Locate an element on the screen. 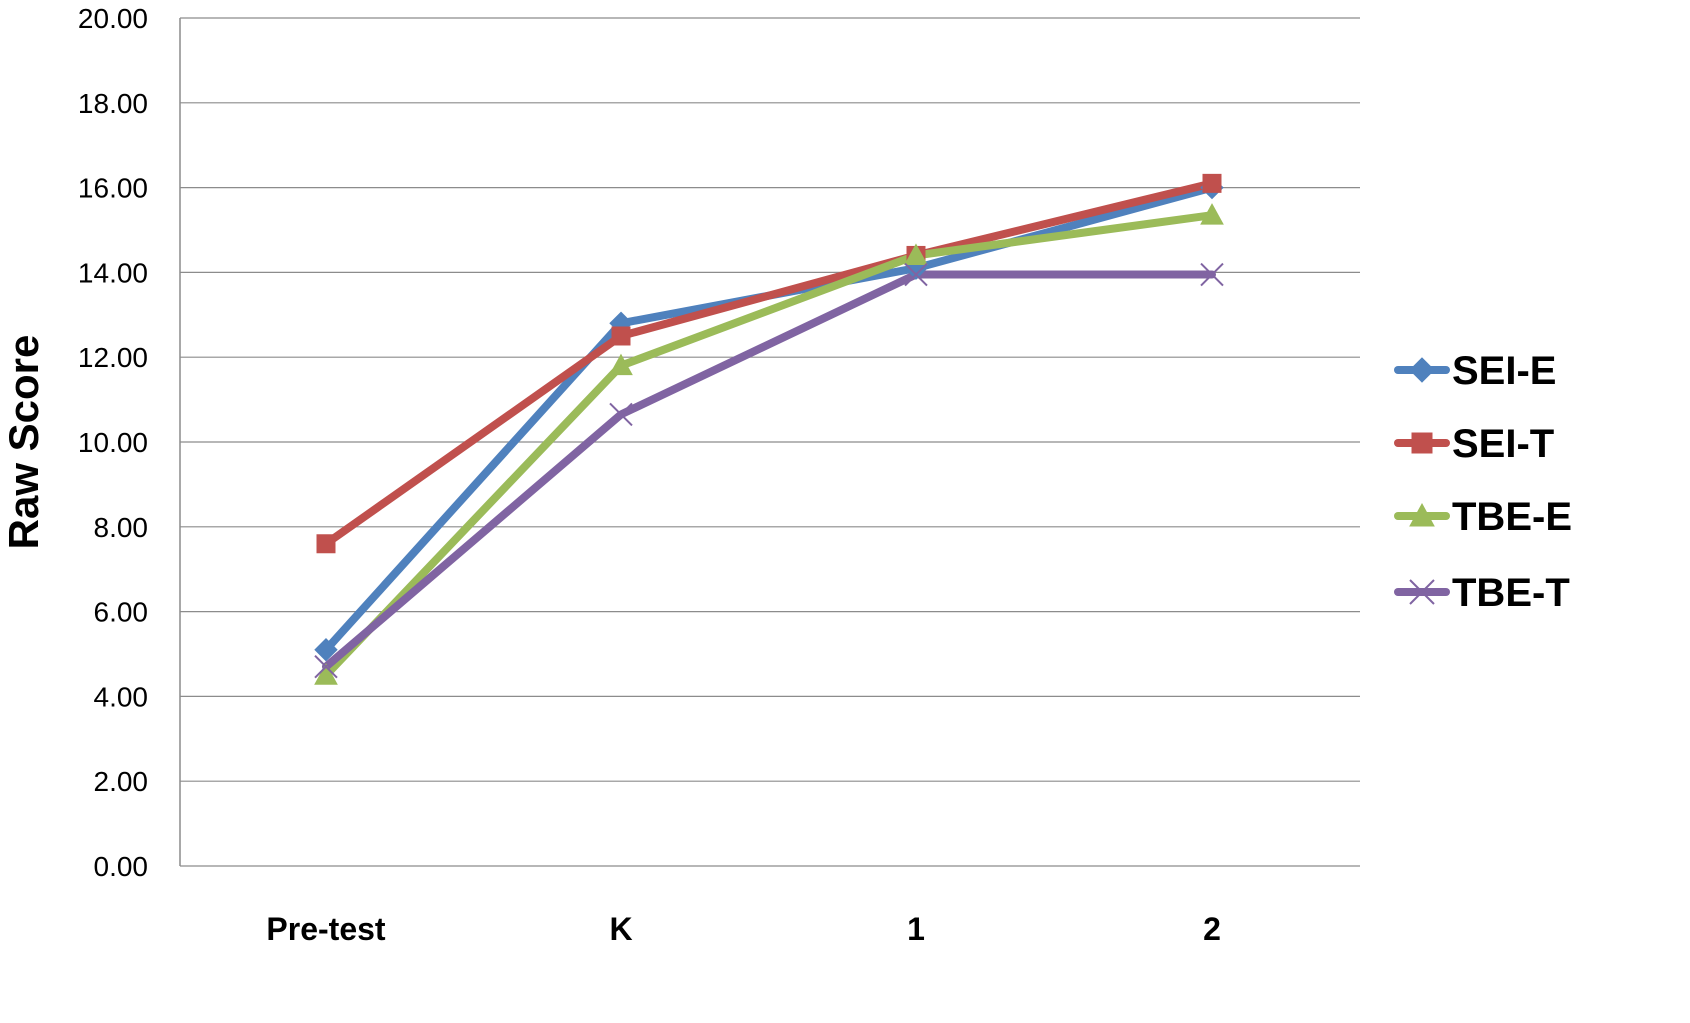  legend-item-tbe-e: TBE-E is located at coordinates (1483, 517).